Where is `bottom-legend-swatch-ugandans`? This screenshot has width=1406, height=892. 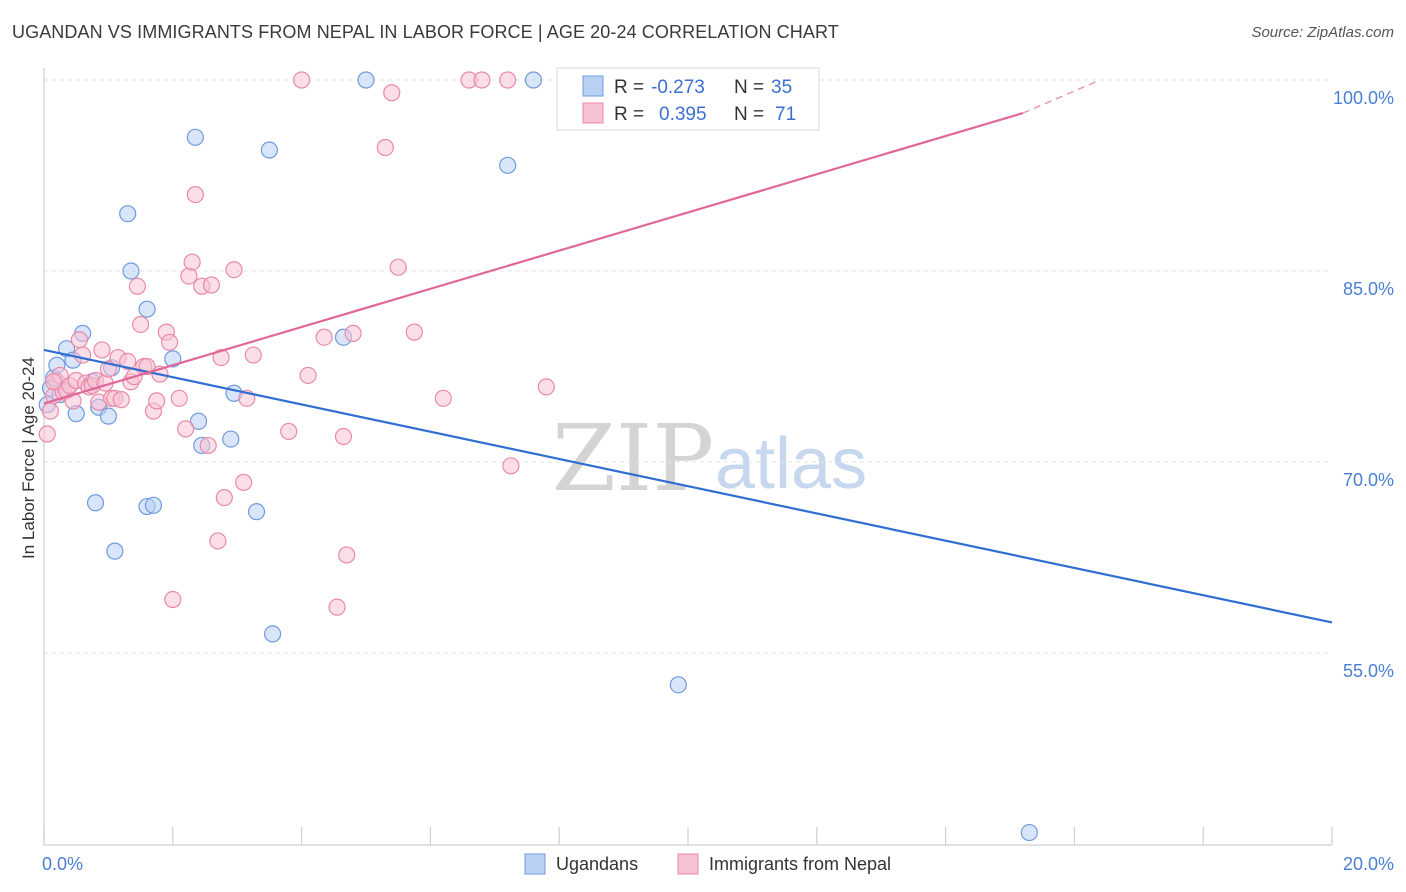 bottom-legend-swatch-ugandans is located at coordinates (535, 864).